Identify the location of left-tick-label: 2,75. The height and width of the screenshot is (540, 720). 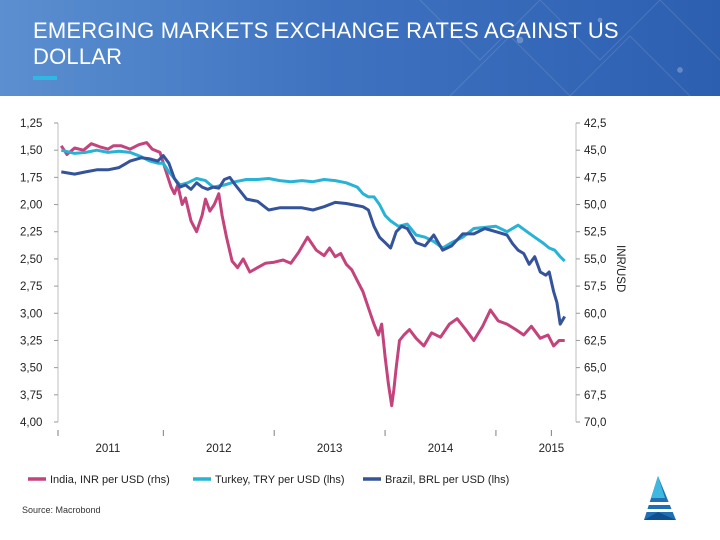
(31, 287).